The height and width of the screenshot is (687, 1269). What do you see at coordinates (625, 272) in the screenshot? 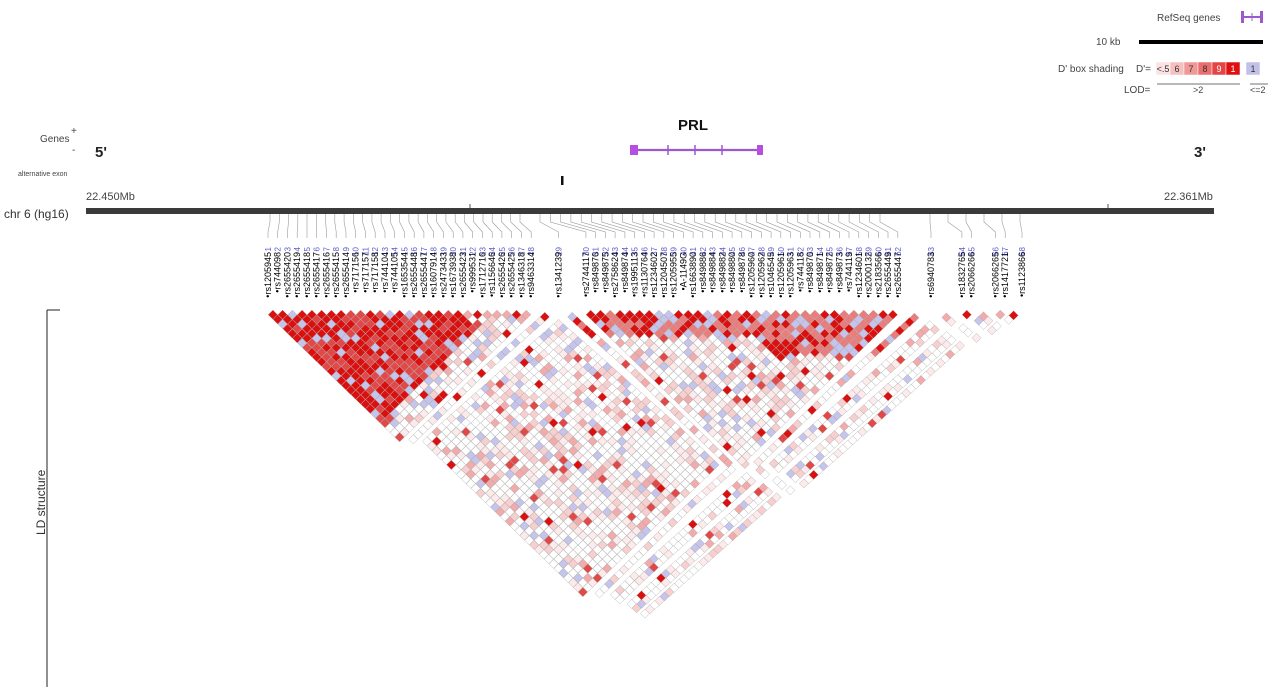
I see `snp-id-label: •rs849874` at bounding box center [625, 272].